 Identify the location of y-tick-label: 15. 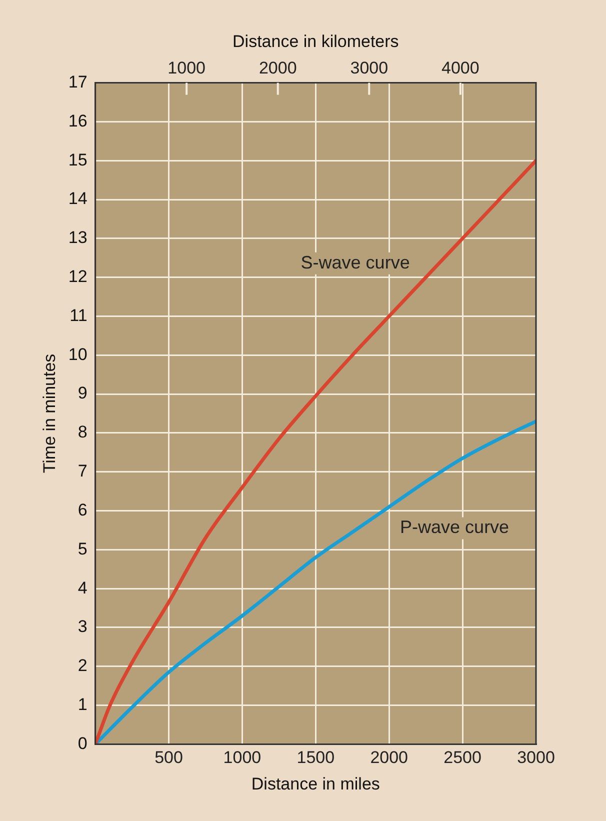
(78, 160).